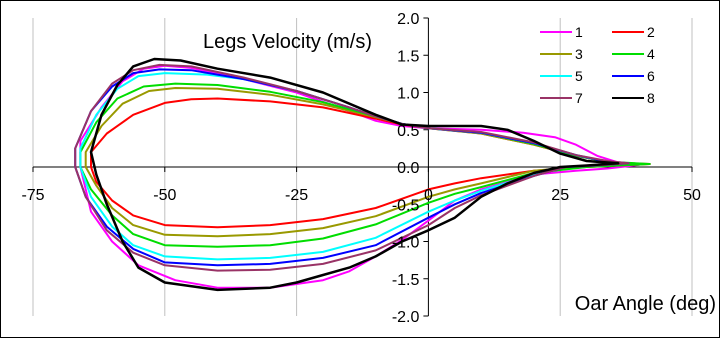 The width and height of the screenshot is (720, 338). I want to click on x-axis-title: Oar Angle (deg), so click(645, 304).